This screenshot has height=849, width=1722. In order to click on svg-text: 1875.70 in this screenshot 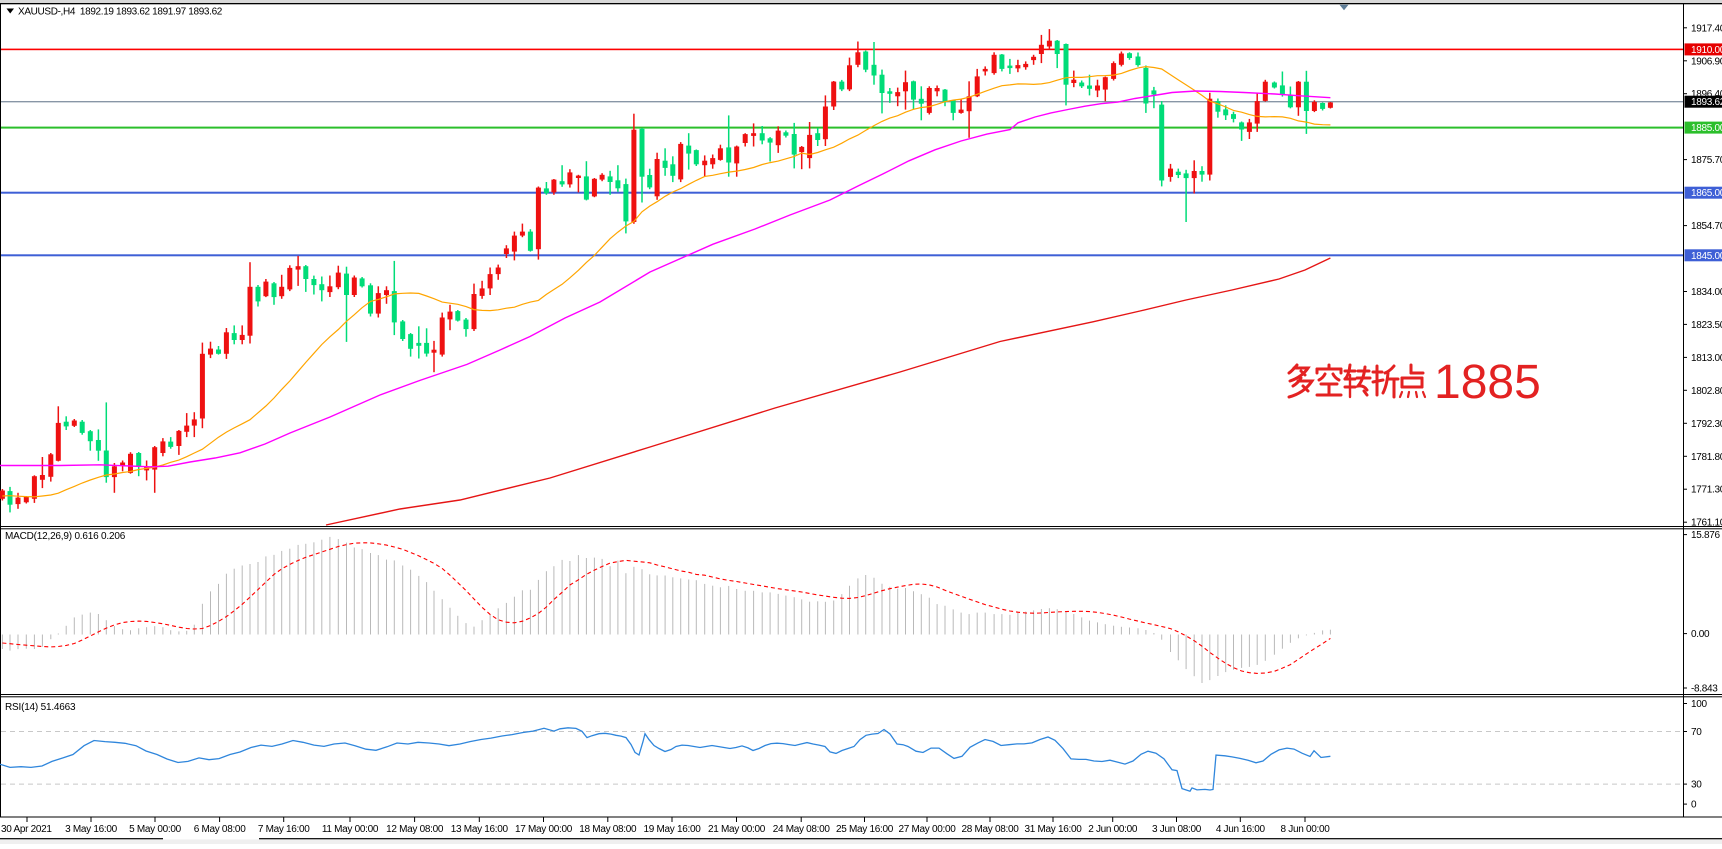, I will do `click(1706, 160)`.